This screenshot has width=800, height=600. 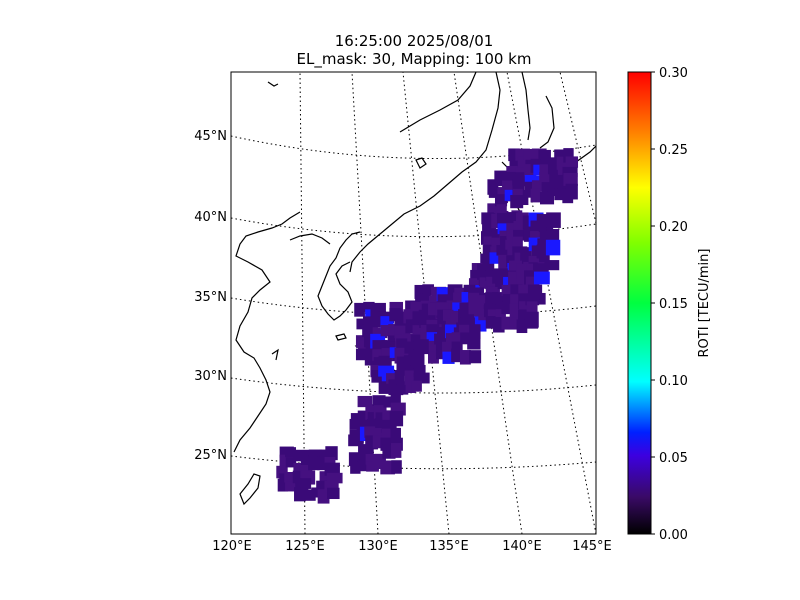 I want to click on colorbar-tick-2: 0.10, so click(x=673, y=381).